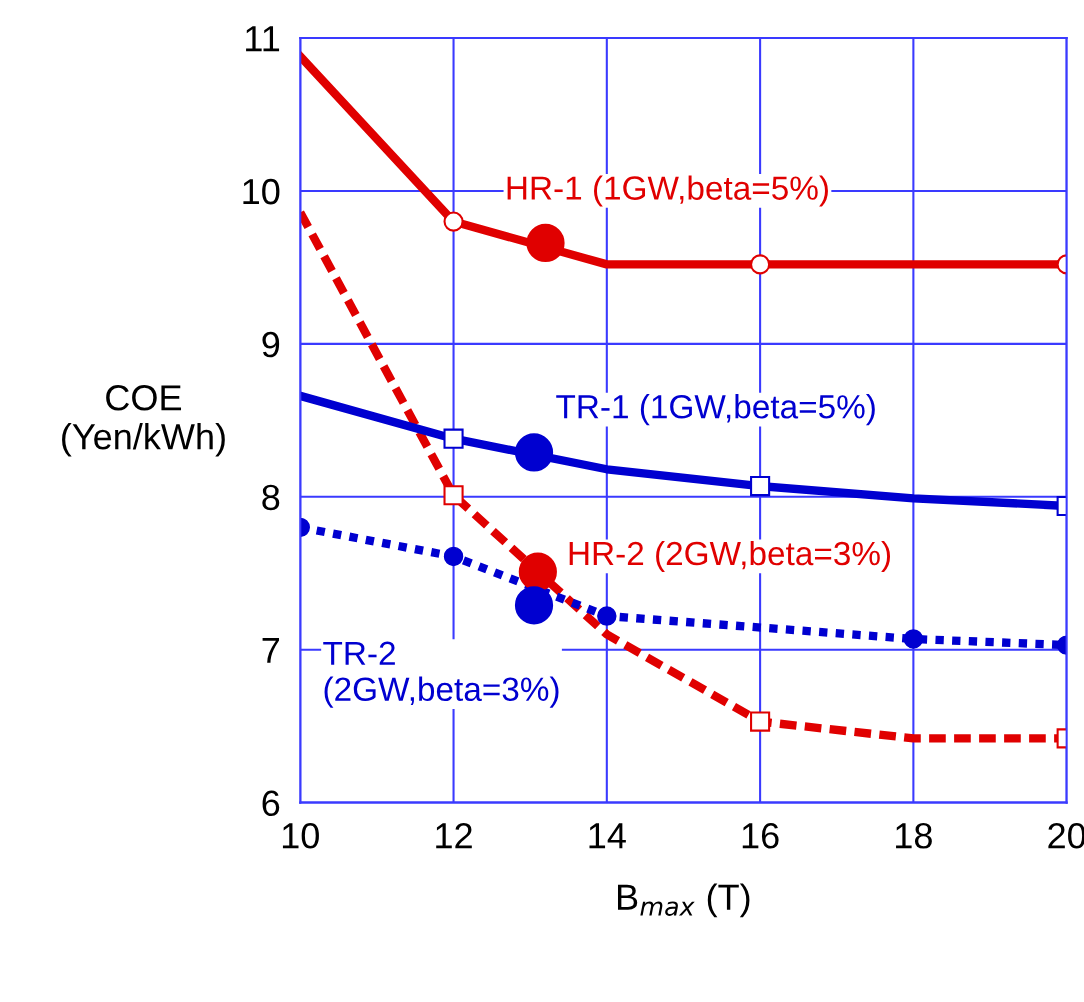 This screenshot has width=1084, height=1002. I want to click on y-tick-label: 7, so click(271, 650).